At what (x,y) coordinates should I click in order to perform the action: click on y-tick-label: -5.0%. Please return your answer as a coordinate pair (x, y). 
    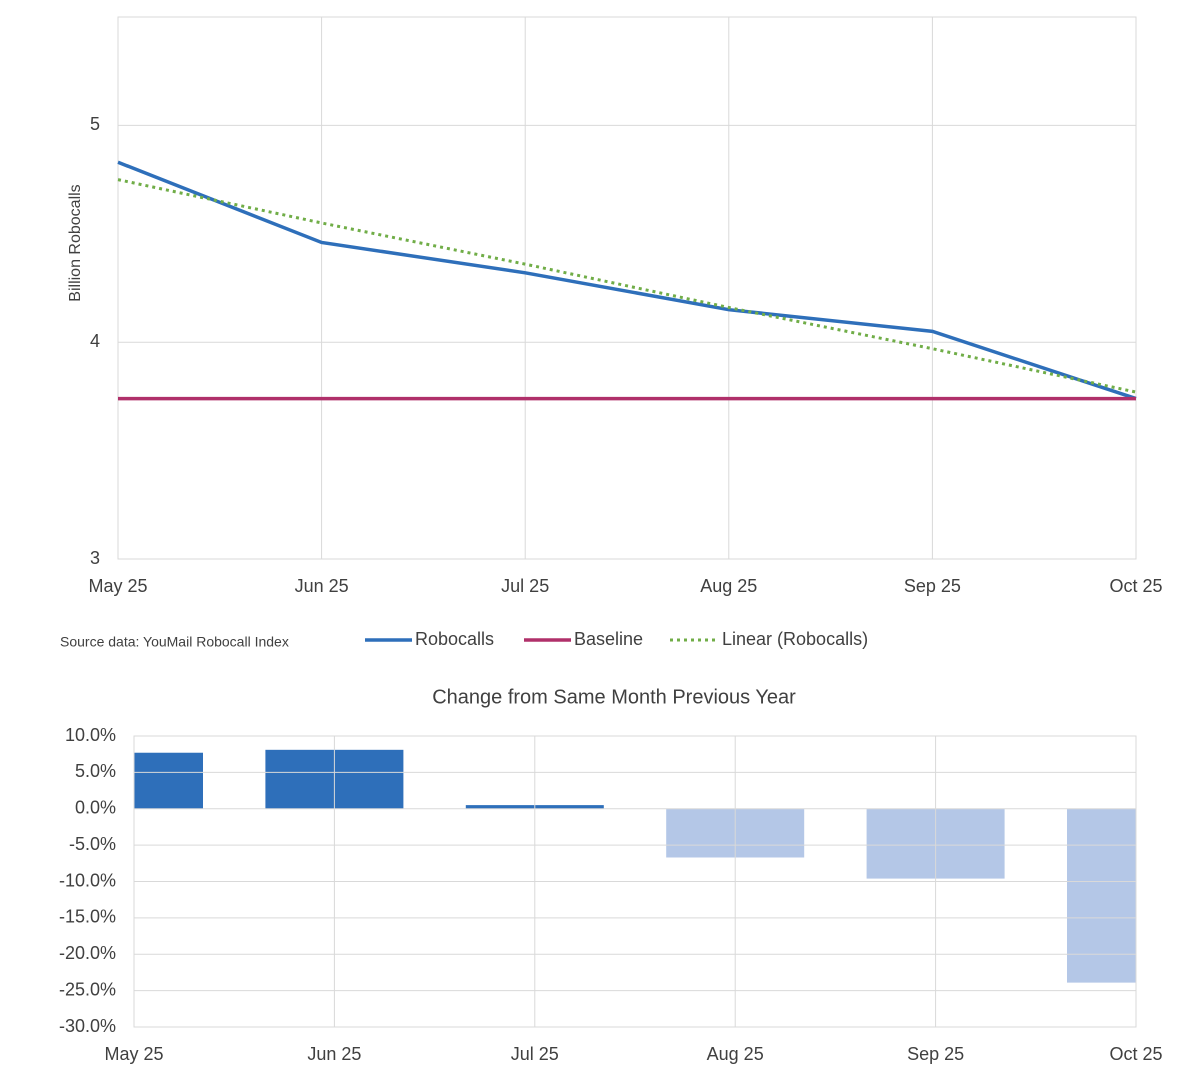
    Looking at the image, I should click on (92, 844).